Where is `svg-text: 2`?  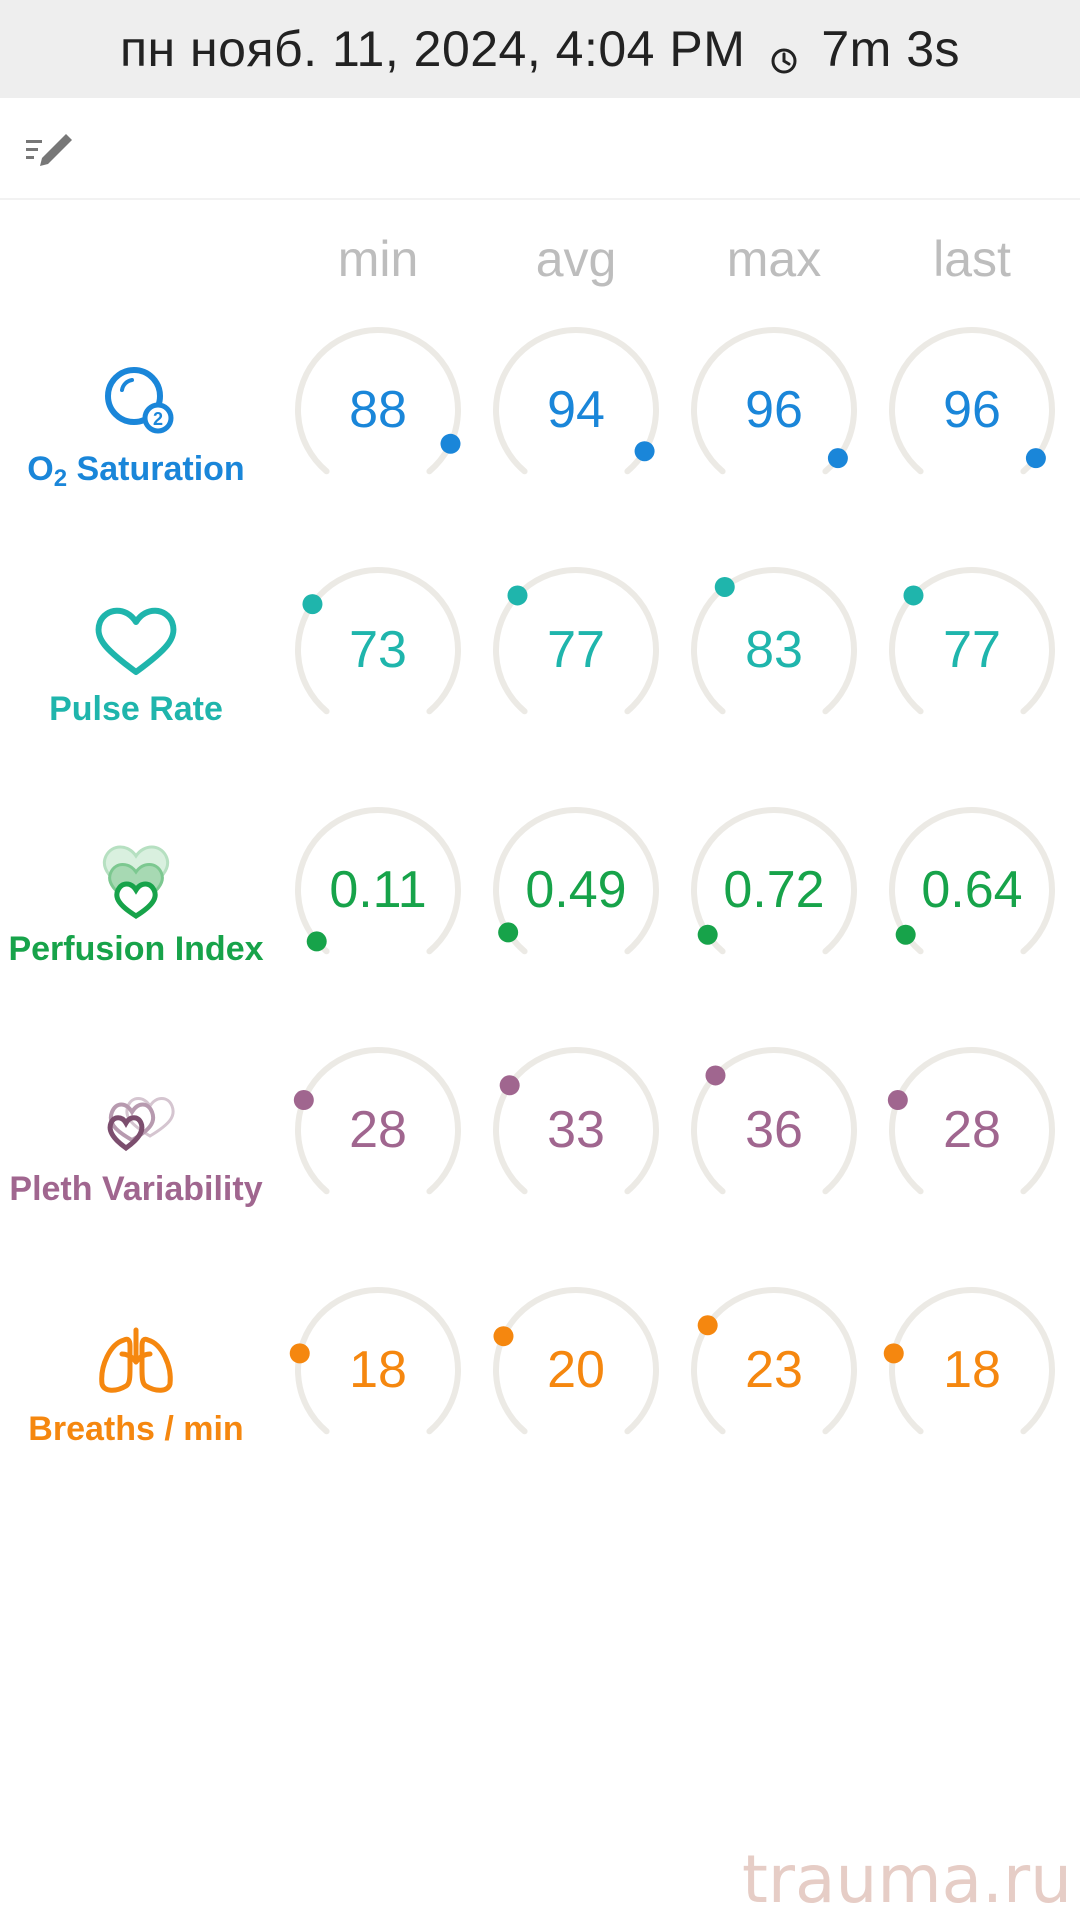
svg-text: 2 is located at coordinates (158, 419).